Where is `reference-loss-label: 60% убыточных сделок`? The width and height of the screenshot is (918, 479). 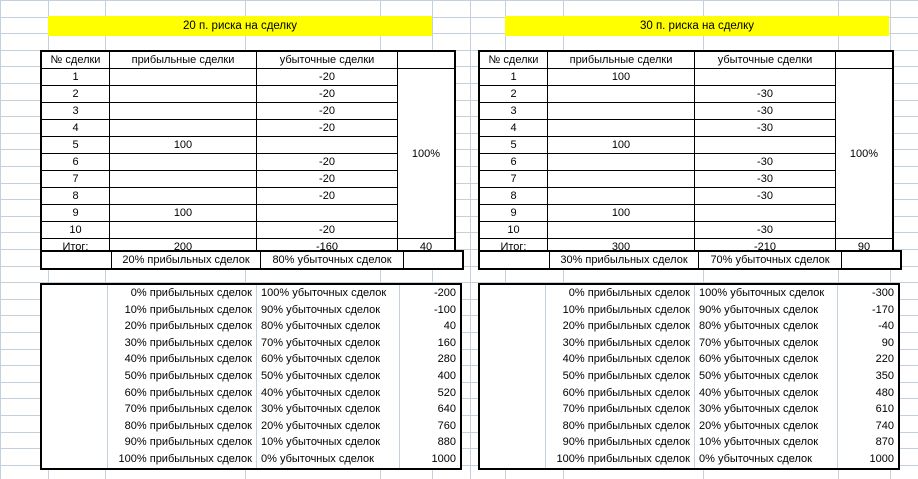
reference-loss-label: 60% убыточных сделок is located at coordinates (328, 359).